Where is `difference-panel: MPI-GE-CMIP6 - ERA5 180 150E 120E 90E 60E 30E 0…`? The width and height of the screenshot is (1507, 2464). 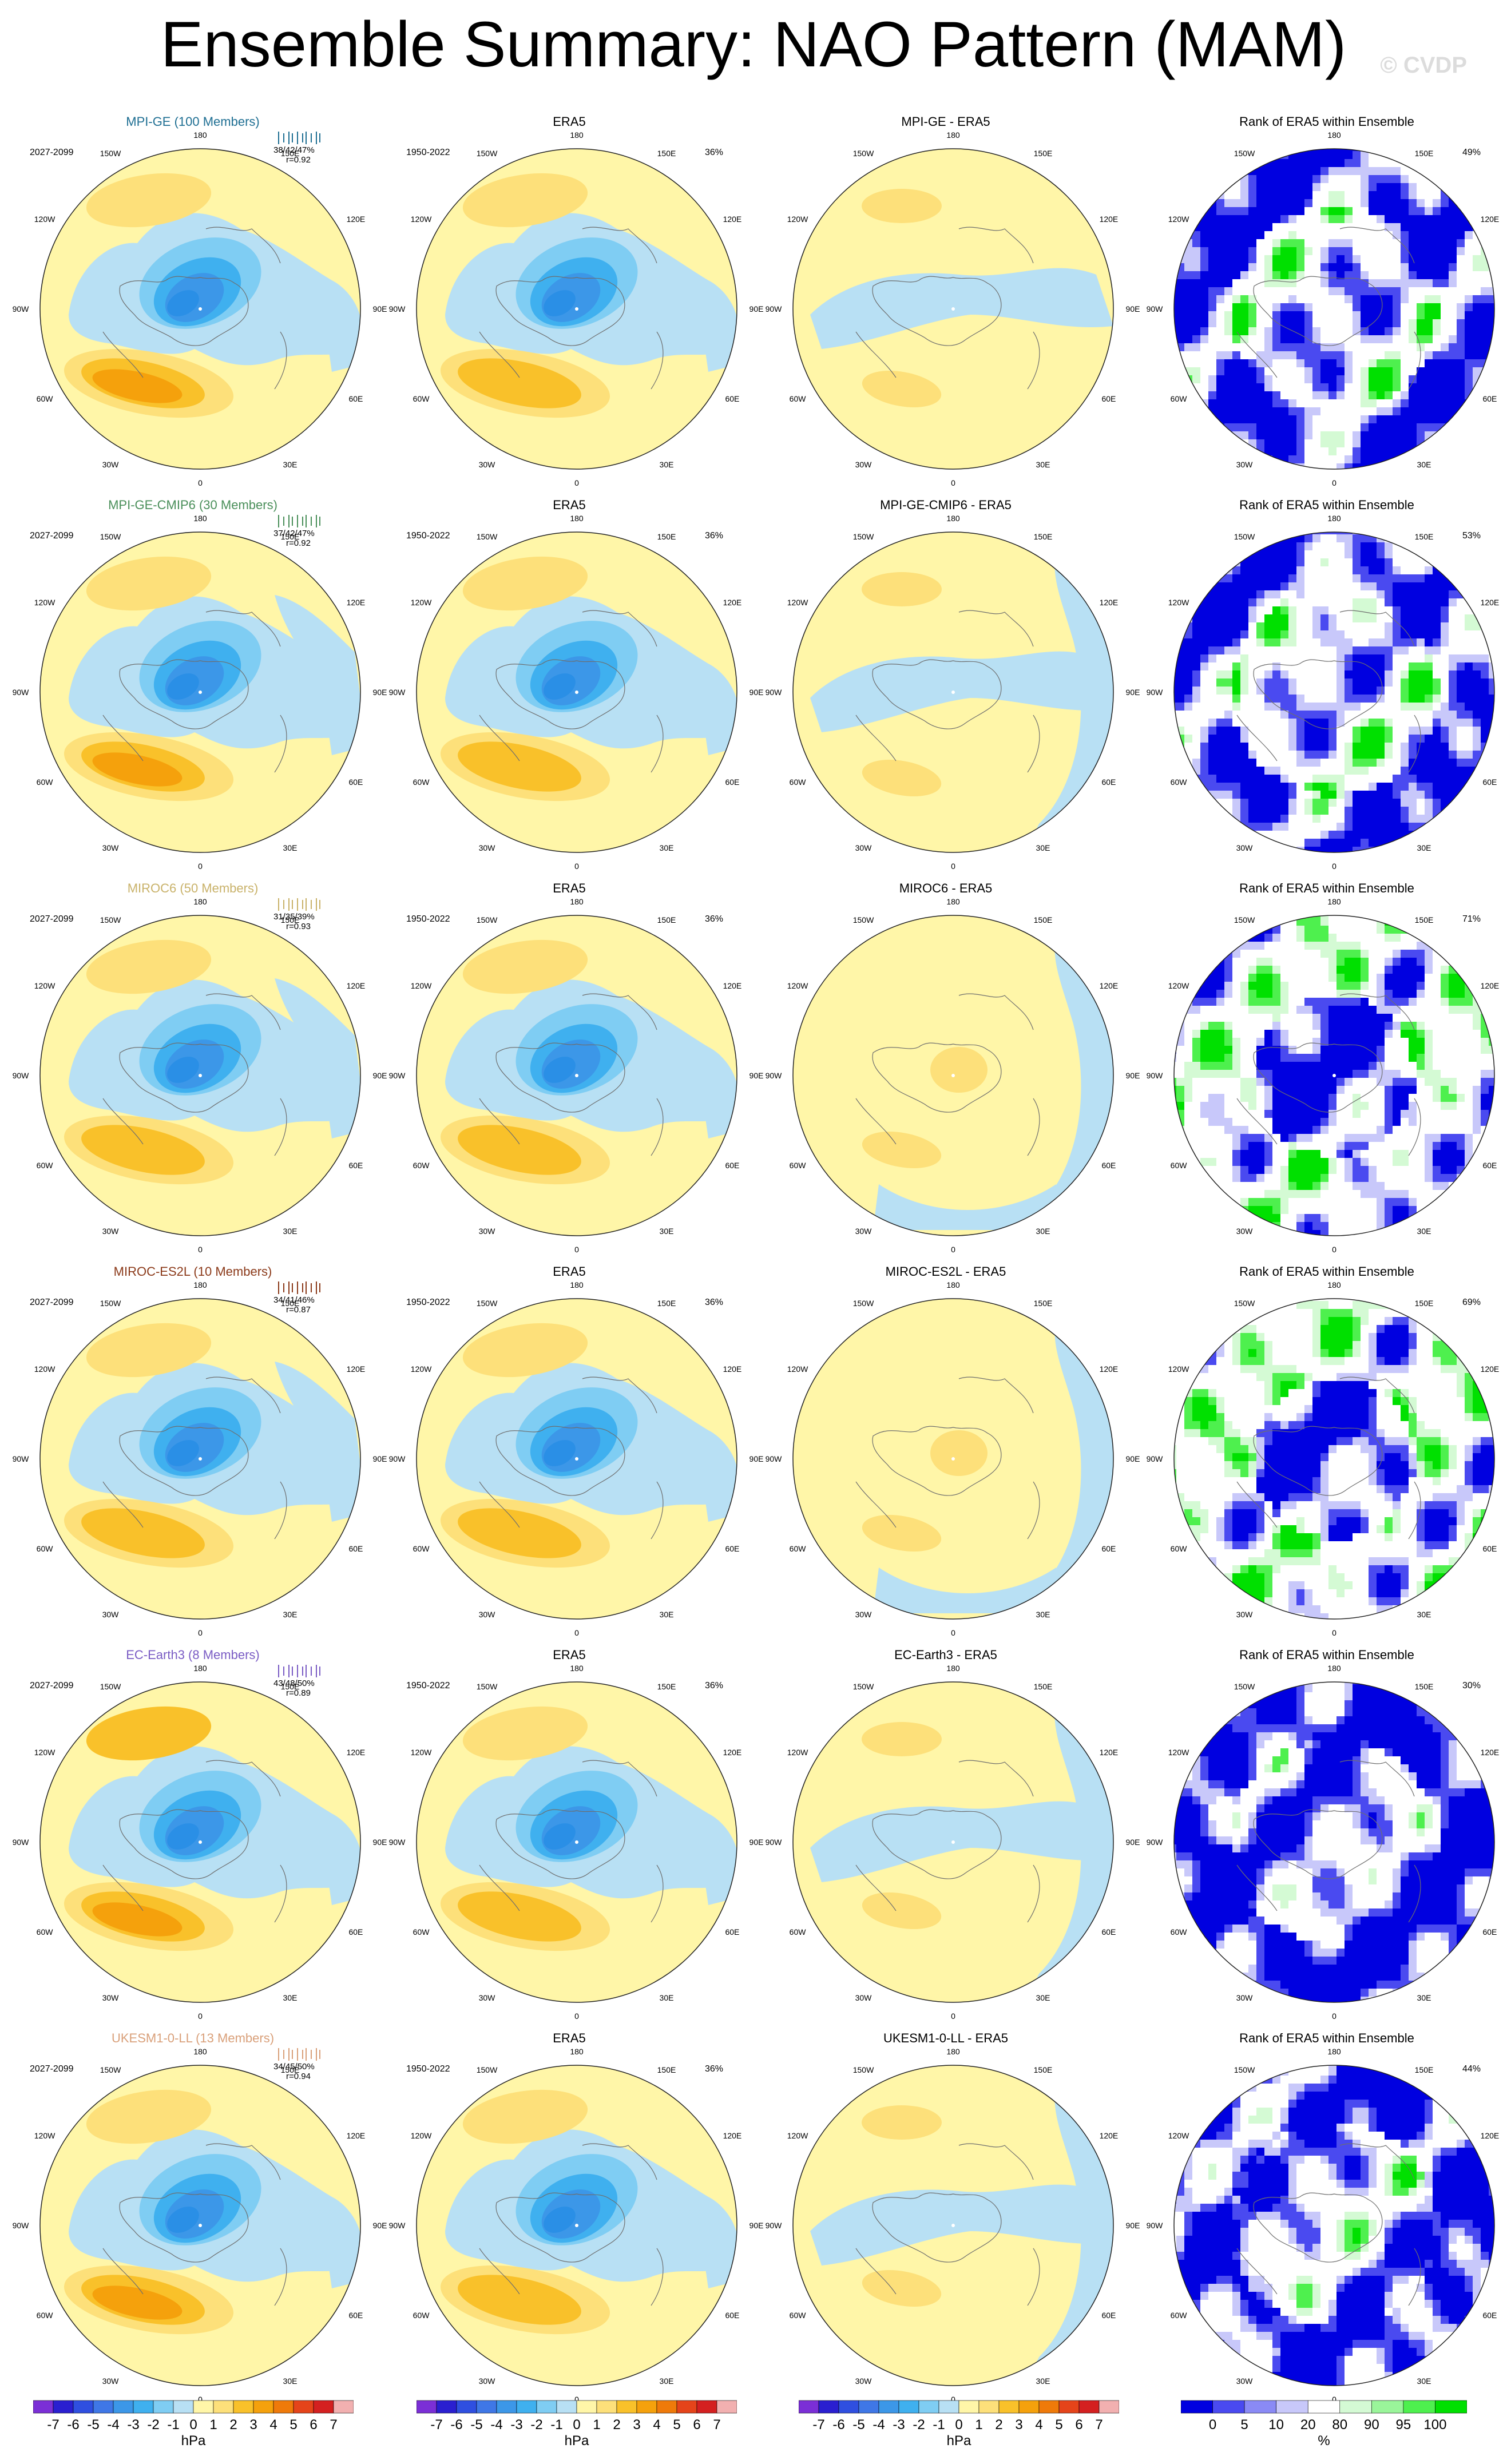
difference-panel: MPI-GE-CMIP6 - ERA5 180 150E 120E 90E 60E 30E 0… is located at coordinates (949, 689).